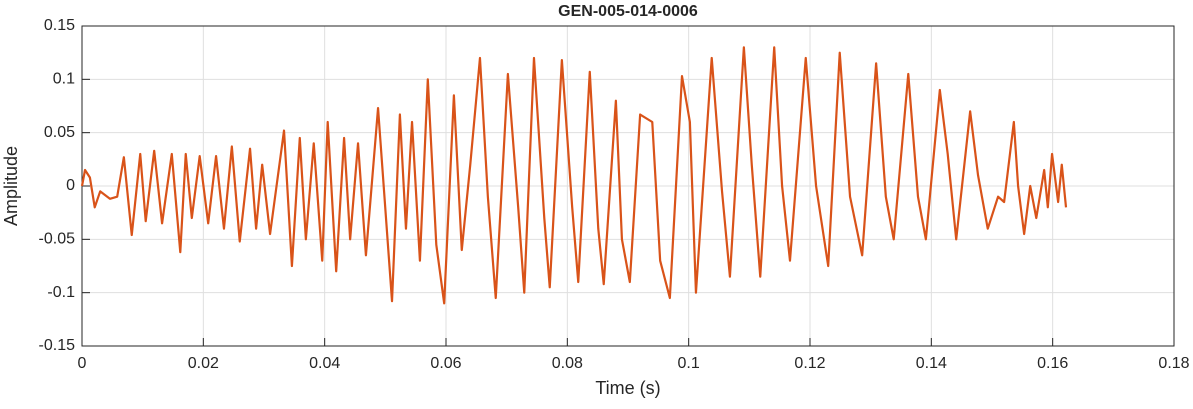 This screenshot has width=1193, height=409. What do you see at coordinates (64, 79) in the screenshot?
I see `y-tick-label: 0.1` at bounding box center [64, 79].